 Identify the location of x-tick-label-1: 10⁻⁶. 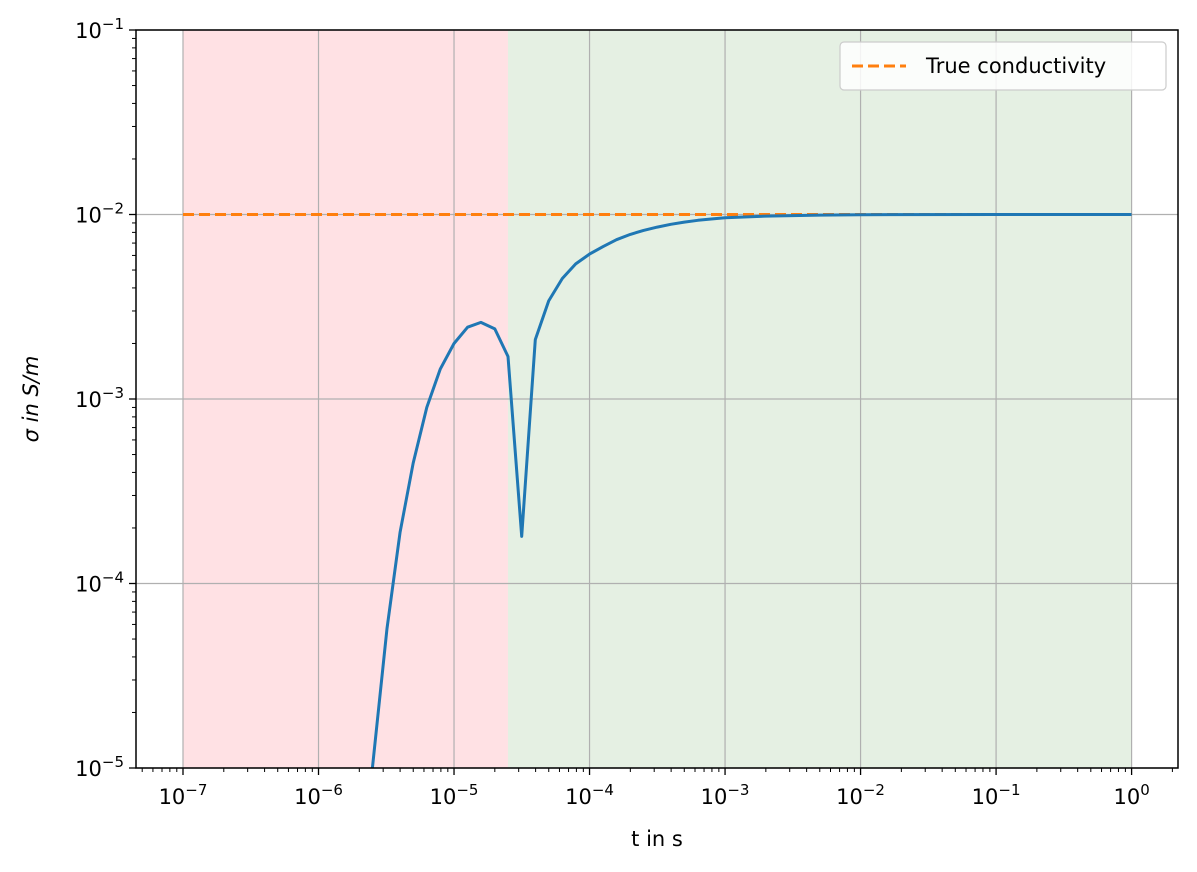
(318, 795).